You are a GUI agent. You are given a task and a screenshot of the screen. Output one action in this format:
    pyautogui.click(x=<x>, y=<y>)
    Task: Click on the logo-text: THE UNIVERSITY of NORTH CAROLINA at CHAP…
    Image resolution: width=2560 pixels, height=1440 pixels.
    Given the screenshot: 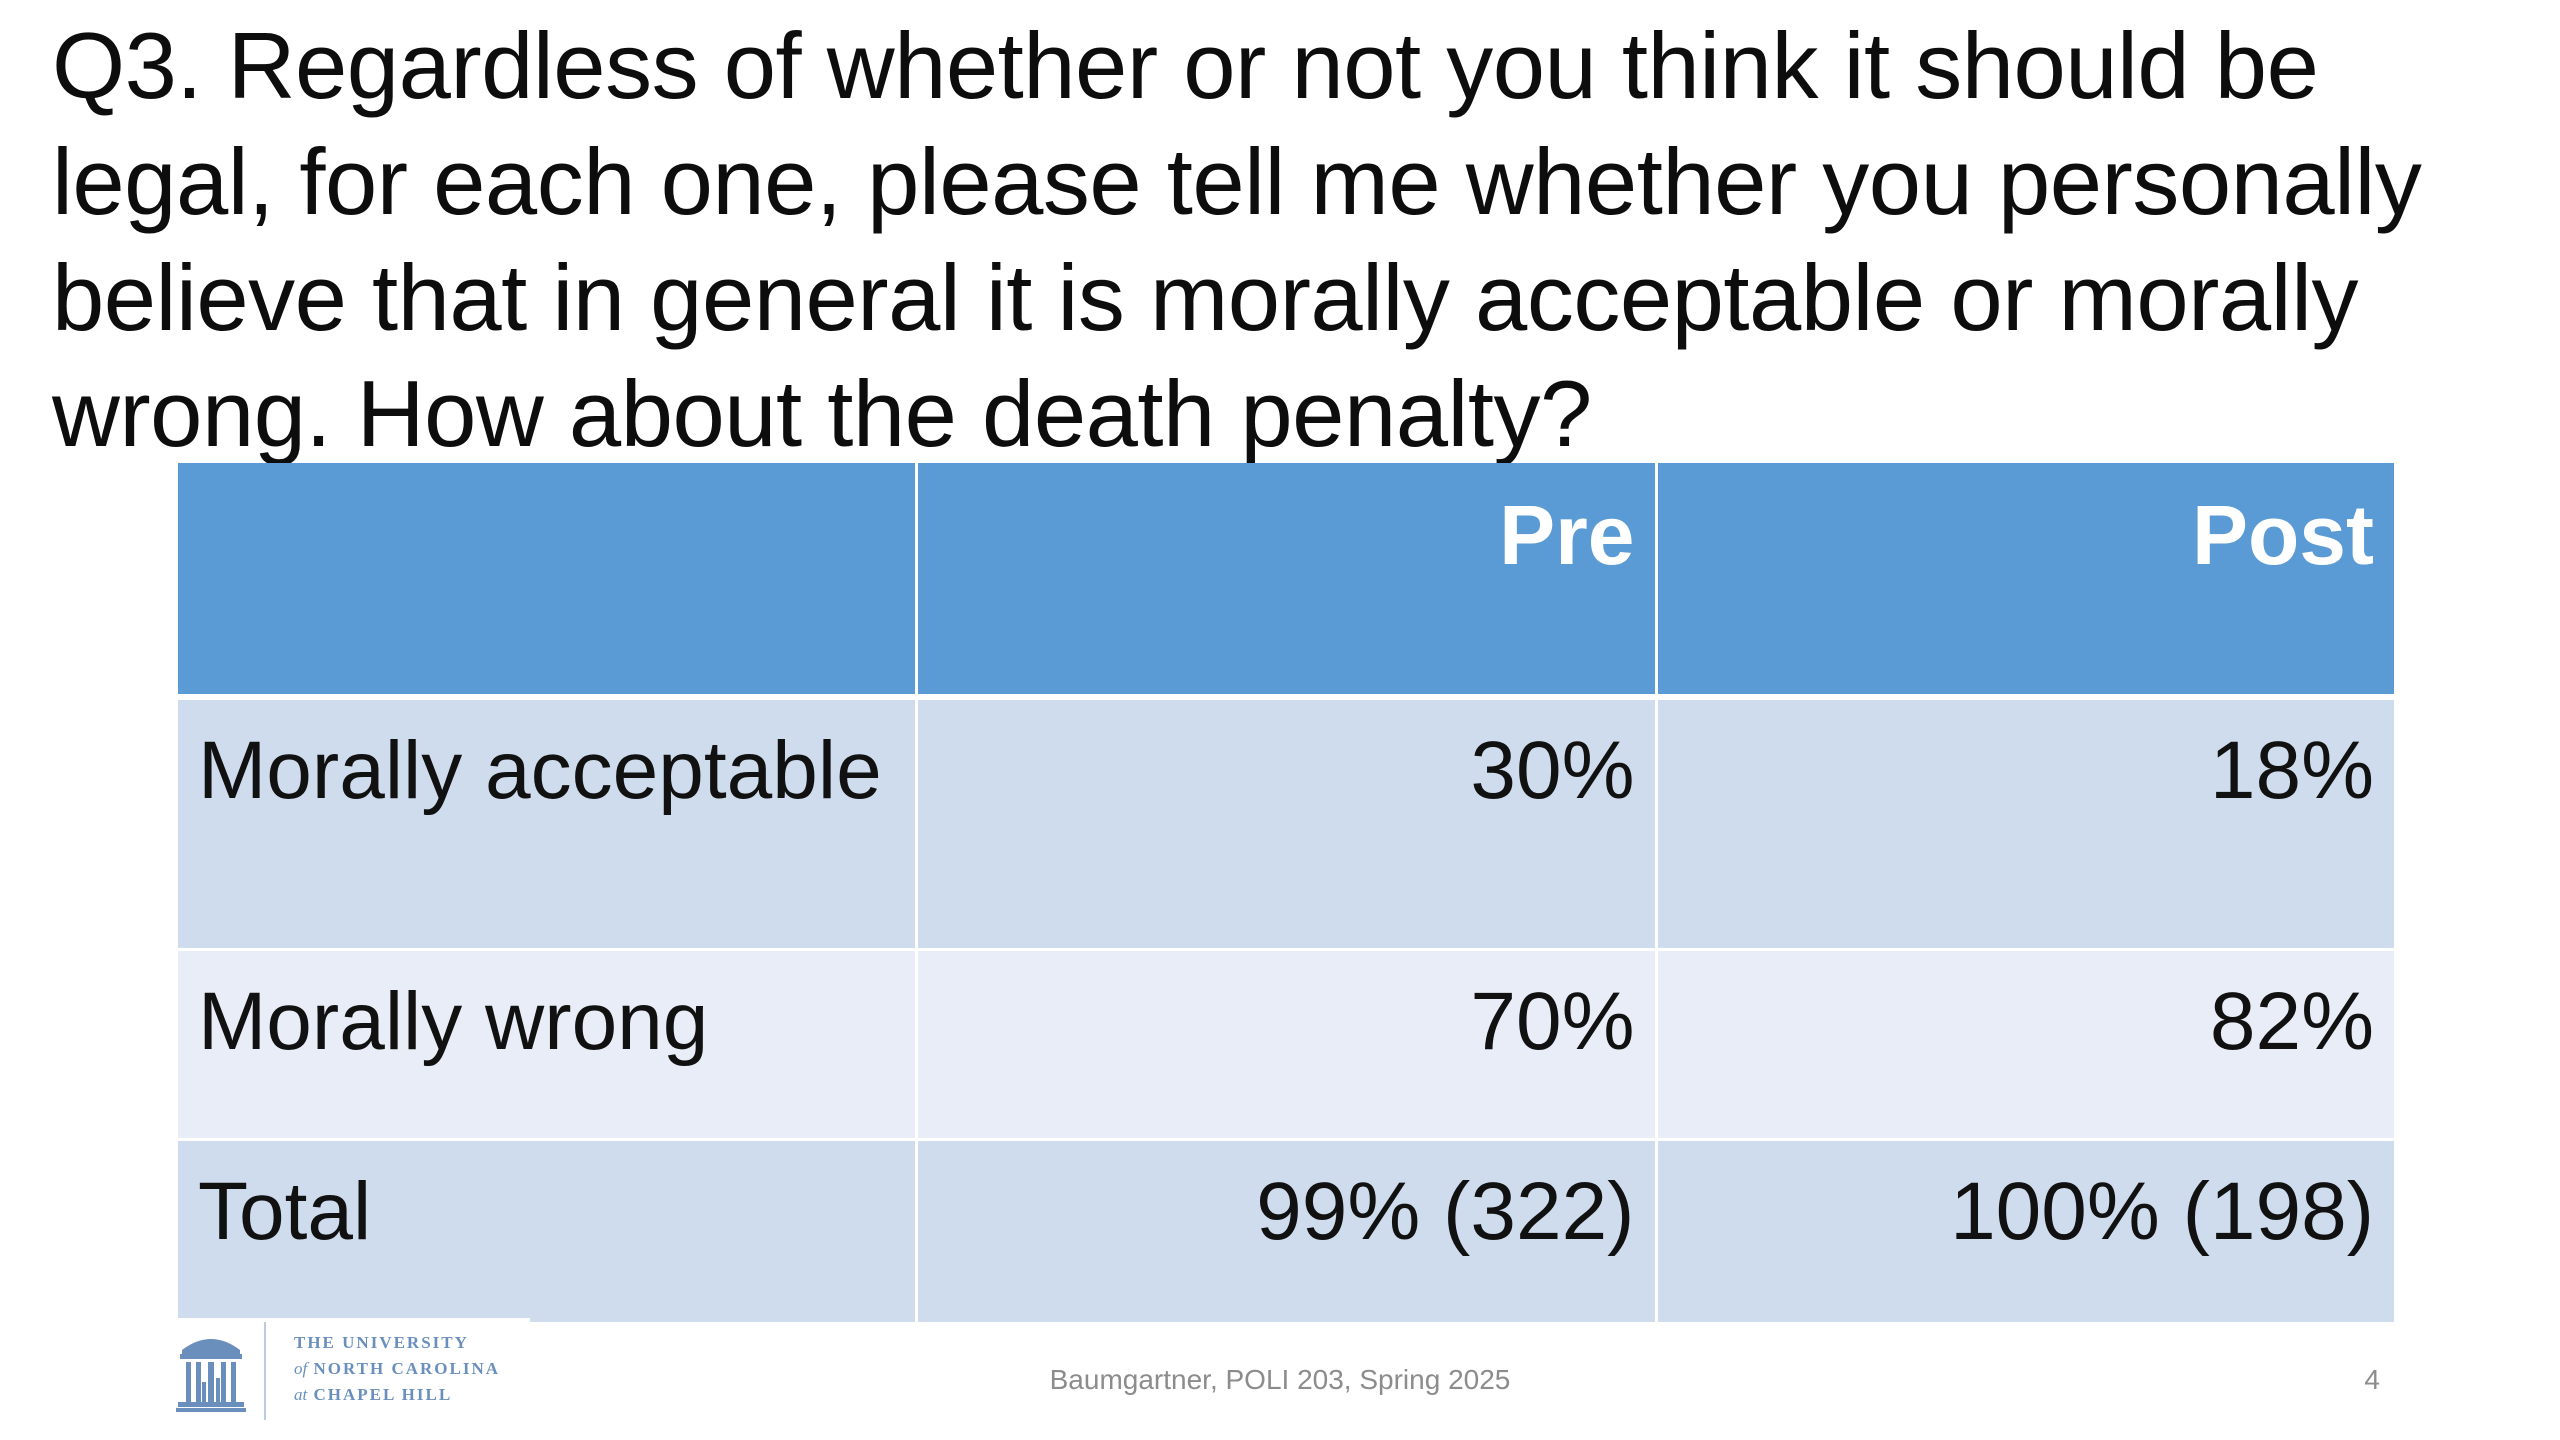 What is the action you would take?
    pyautogui.click(x=397, y=1369)
    